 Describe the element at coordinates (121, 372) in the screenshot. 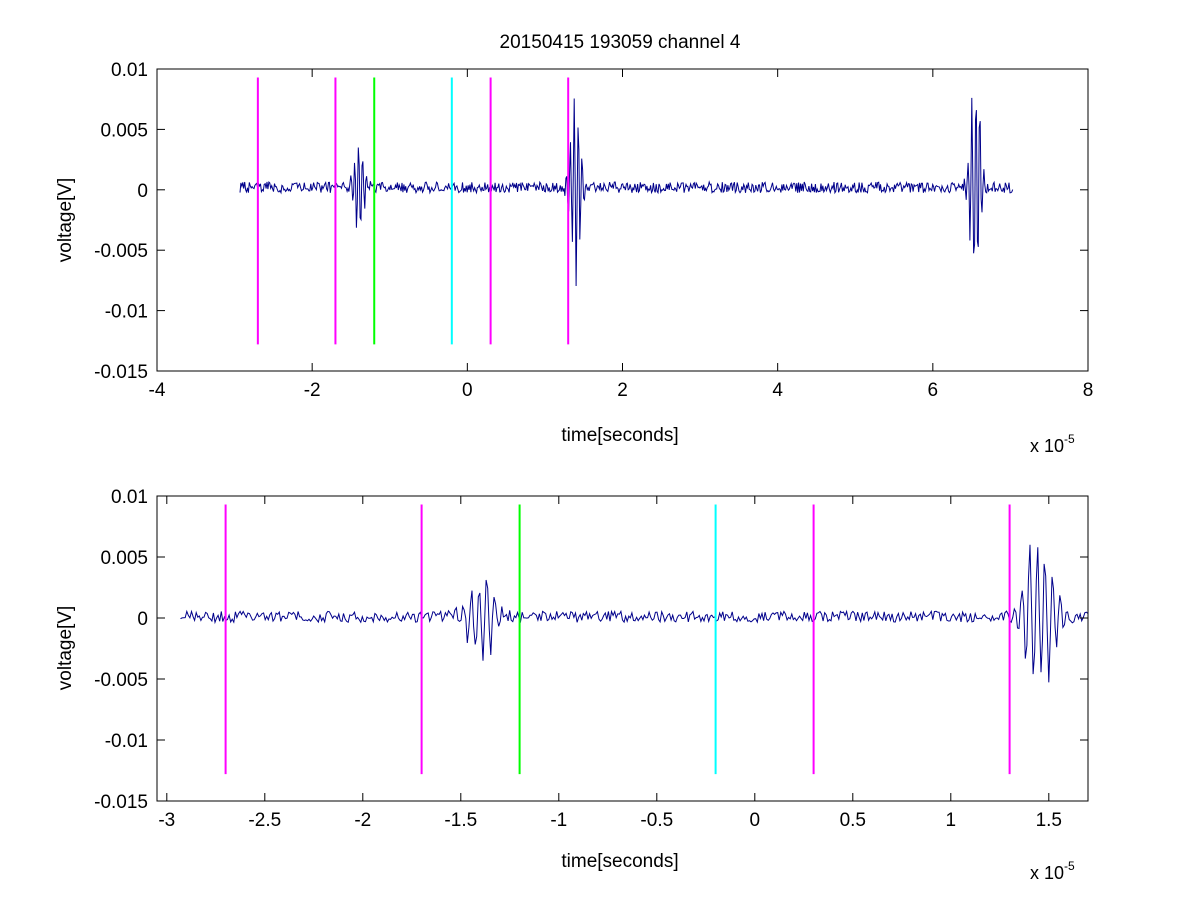

I see `top-plot-ytick-label: -0.015` at that location.